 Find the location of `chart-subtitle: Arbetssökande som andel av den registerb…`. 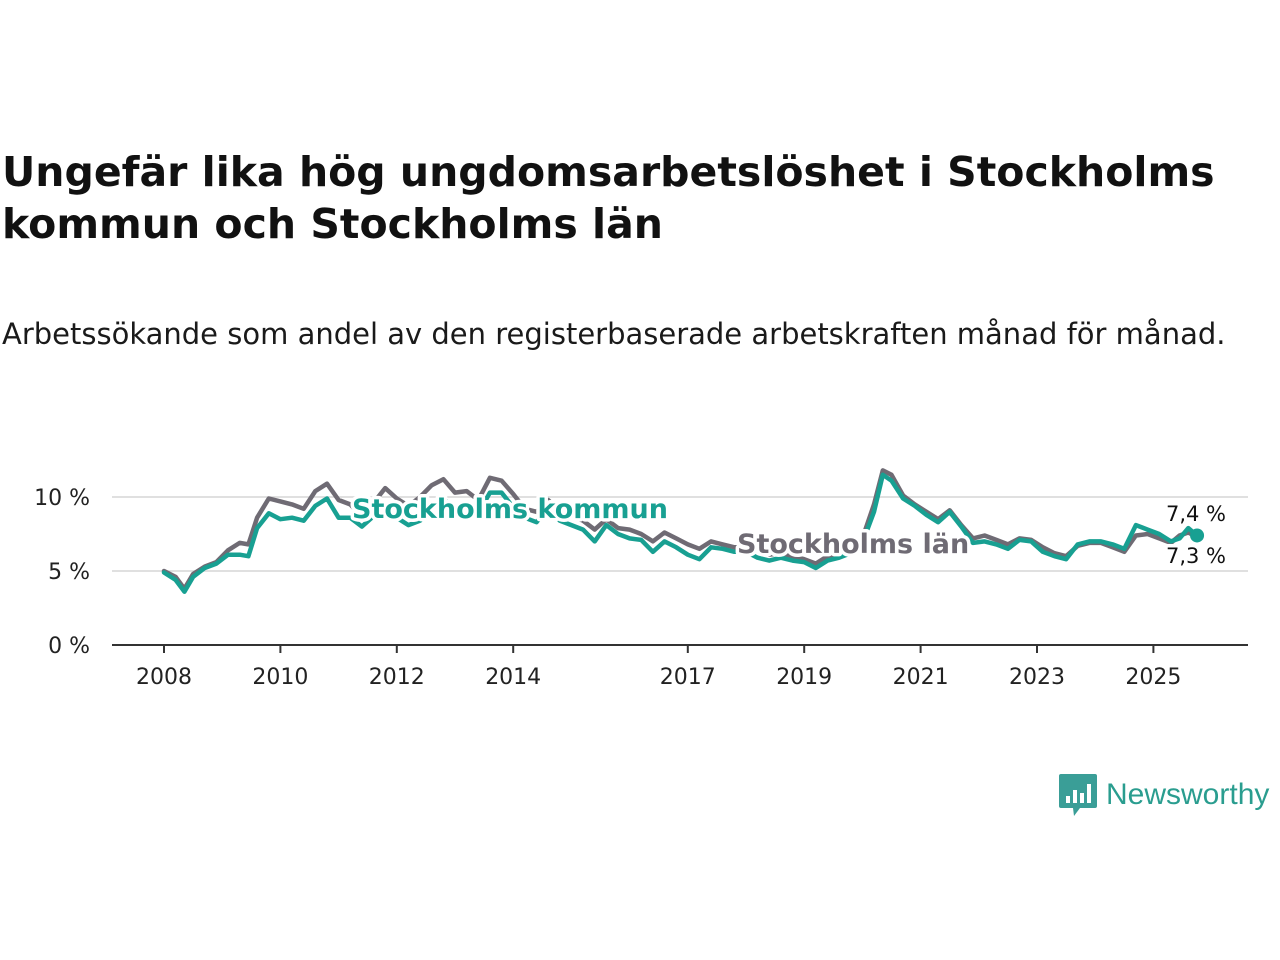

chart-subtitle: Arbetssökande som andel av den registerb… is located at coordinates (614, 334).